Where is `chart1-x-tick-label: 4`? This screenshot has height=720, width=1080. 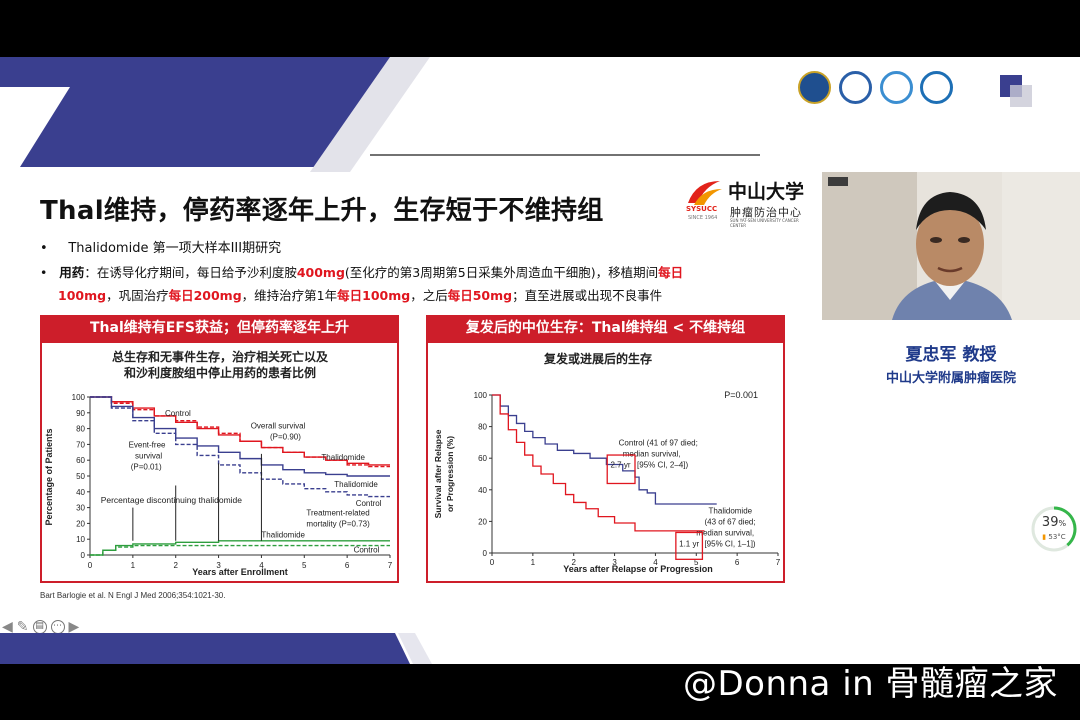 chart1-x-tick-label: 4 is located at coordinates (261, 565).